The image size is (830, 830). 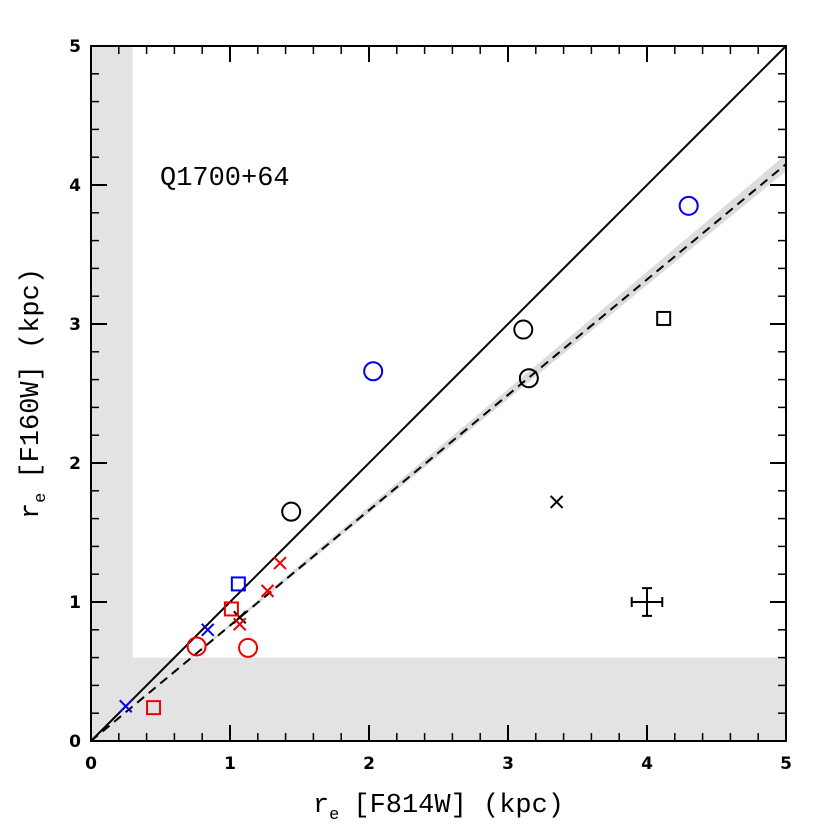 What do you see at coordinates (32, 373) in the screenshot?
I see `axis-label-rest: [F160W] (kpc)` at bounding box center [32, 373].